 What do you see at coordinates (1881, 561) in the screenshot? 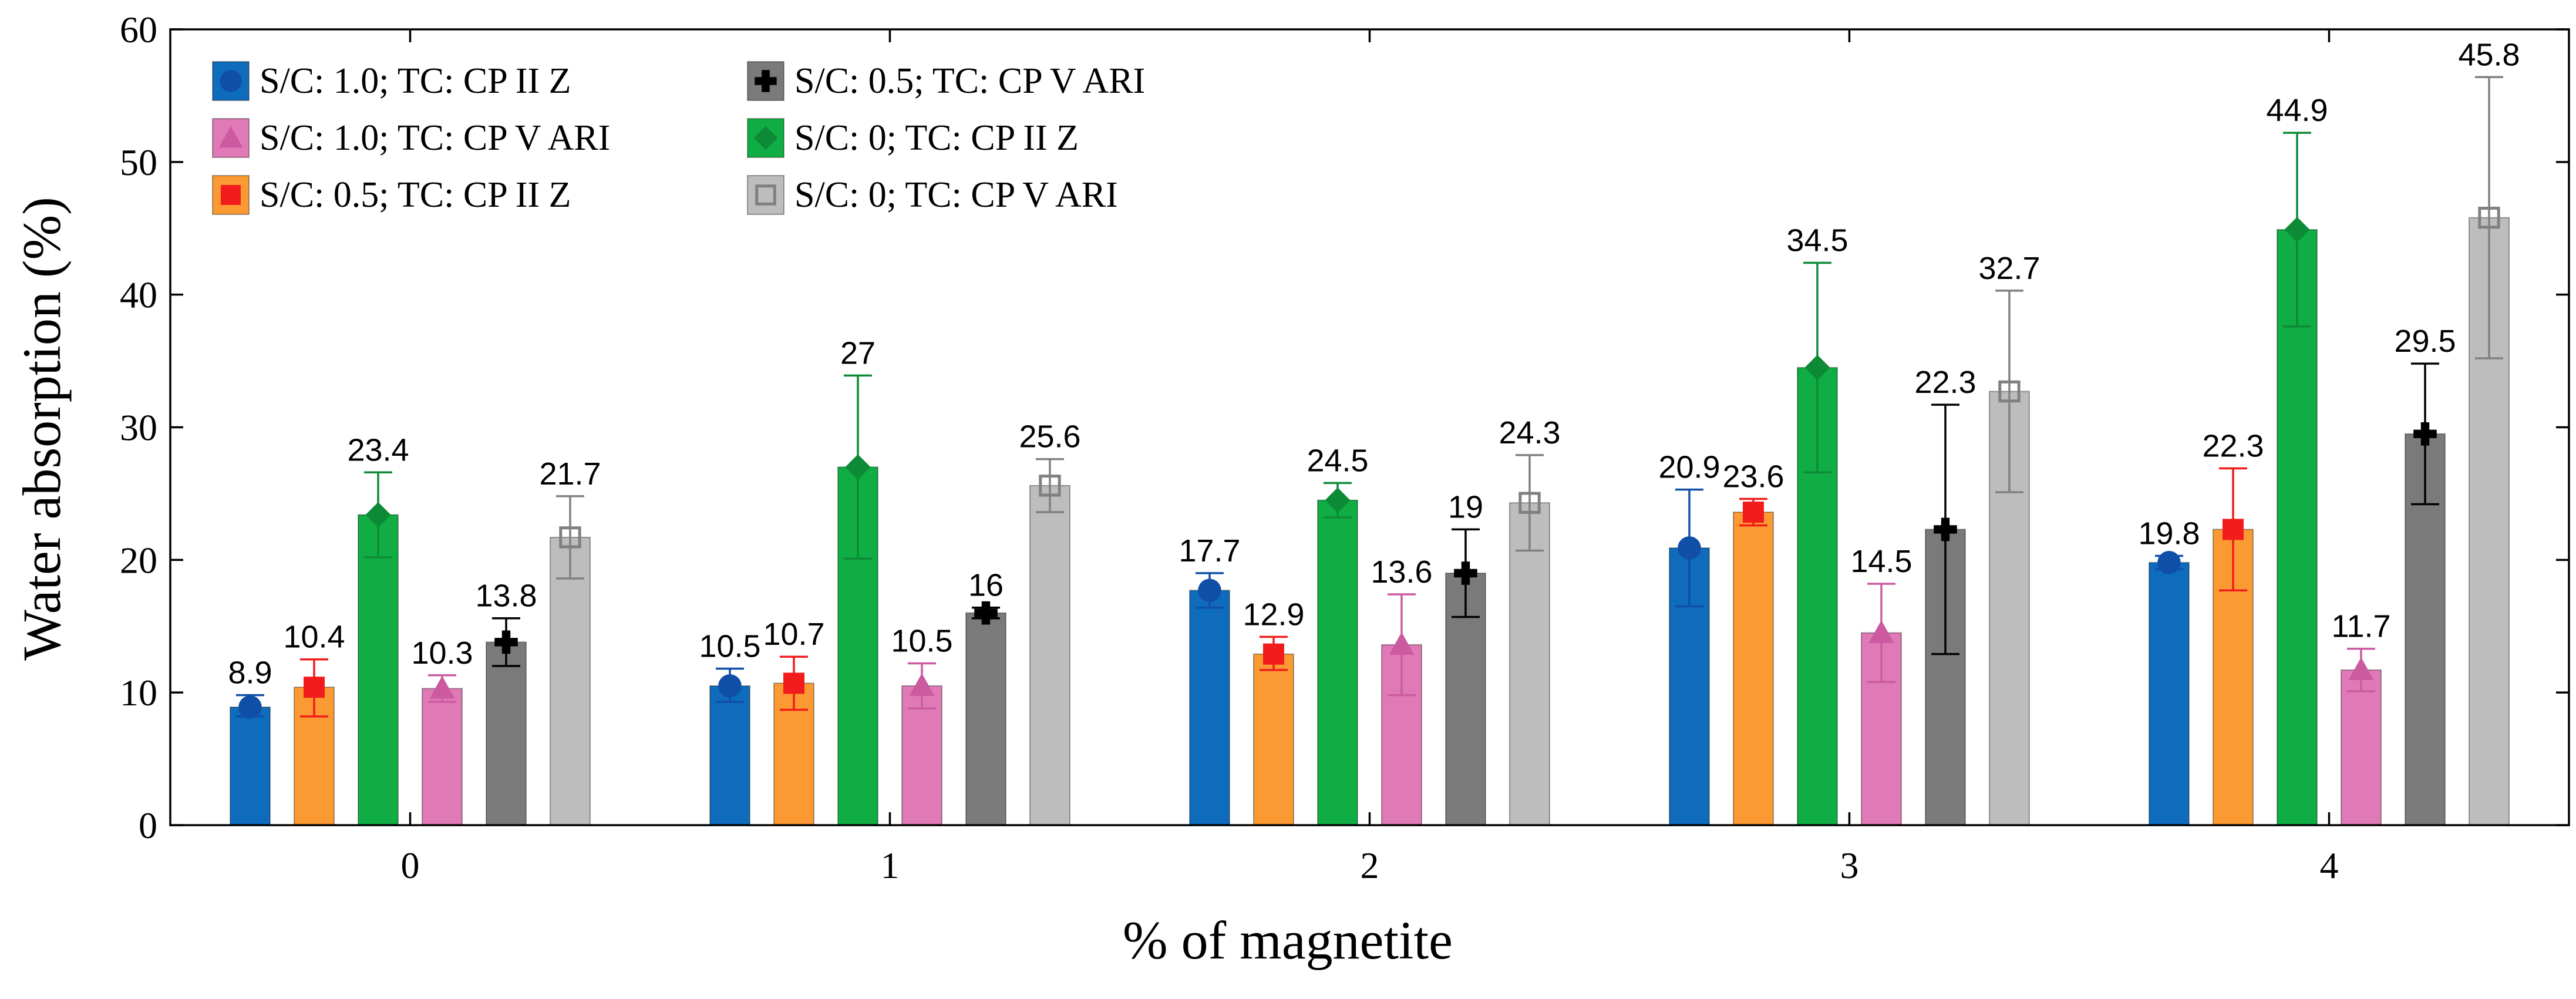
I see `data-label: 14.5` at bounding box center [1881, 561].